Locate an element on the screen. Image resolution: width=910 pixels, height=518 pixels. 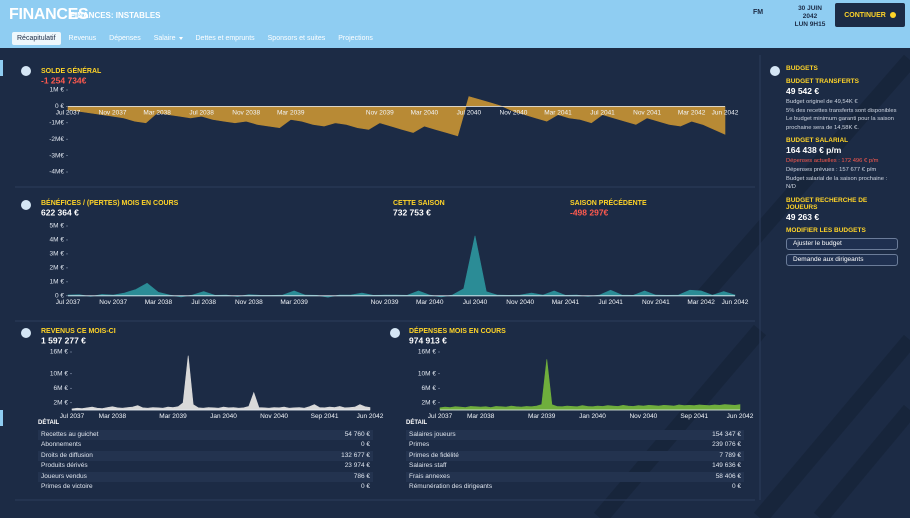
row-label: Primes de victoire is located at coordinates (67, 486).